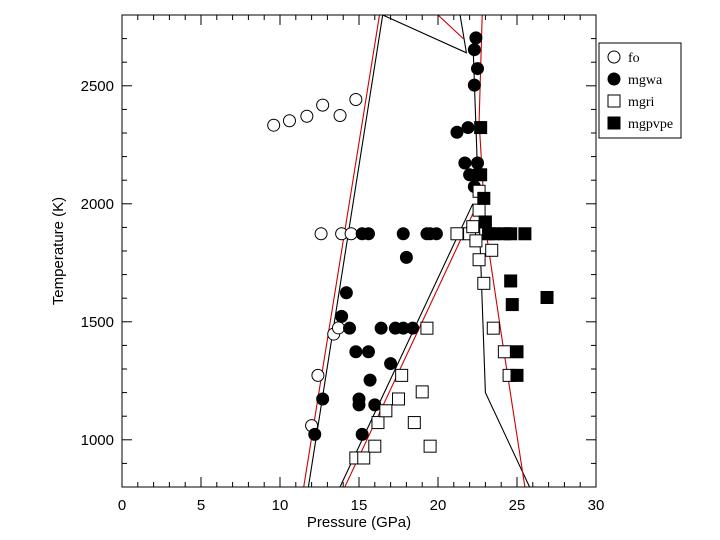  What do you see at coordinates (645, 80) in the screenshot?
I see `legend-label-mgwa: mgwa` at bounding box center [645, 80].